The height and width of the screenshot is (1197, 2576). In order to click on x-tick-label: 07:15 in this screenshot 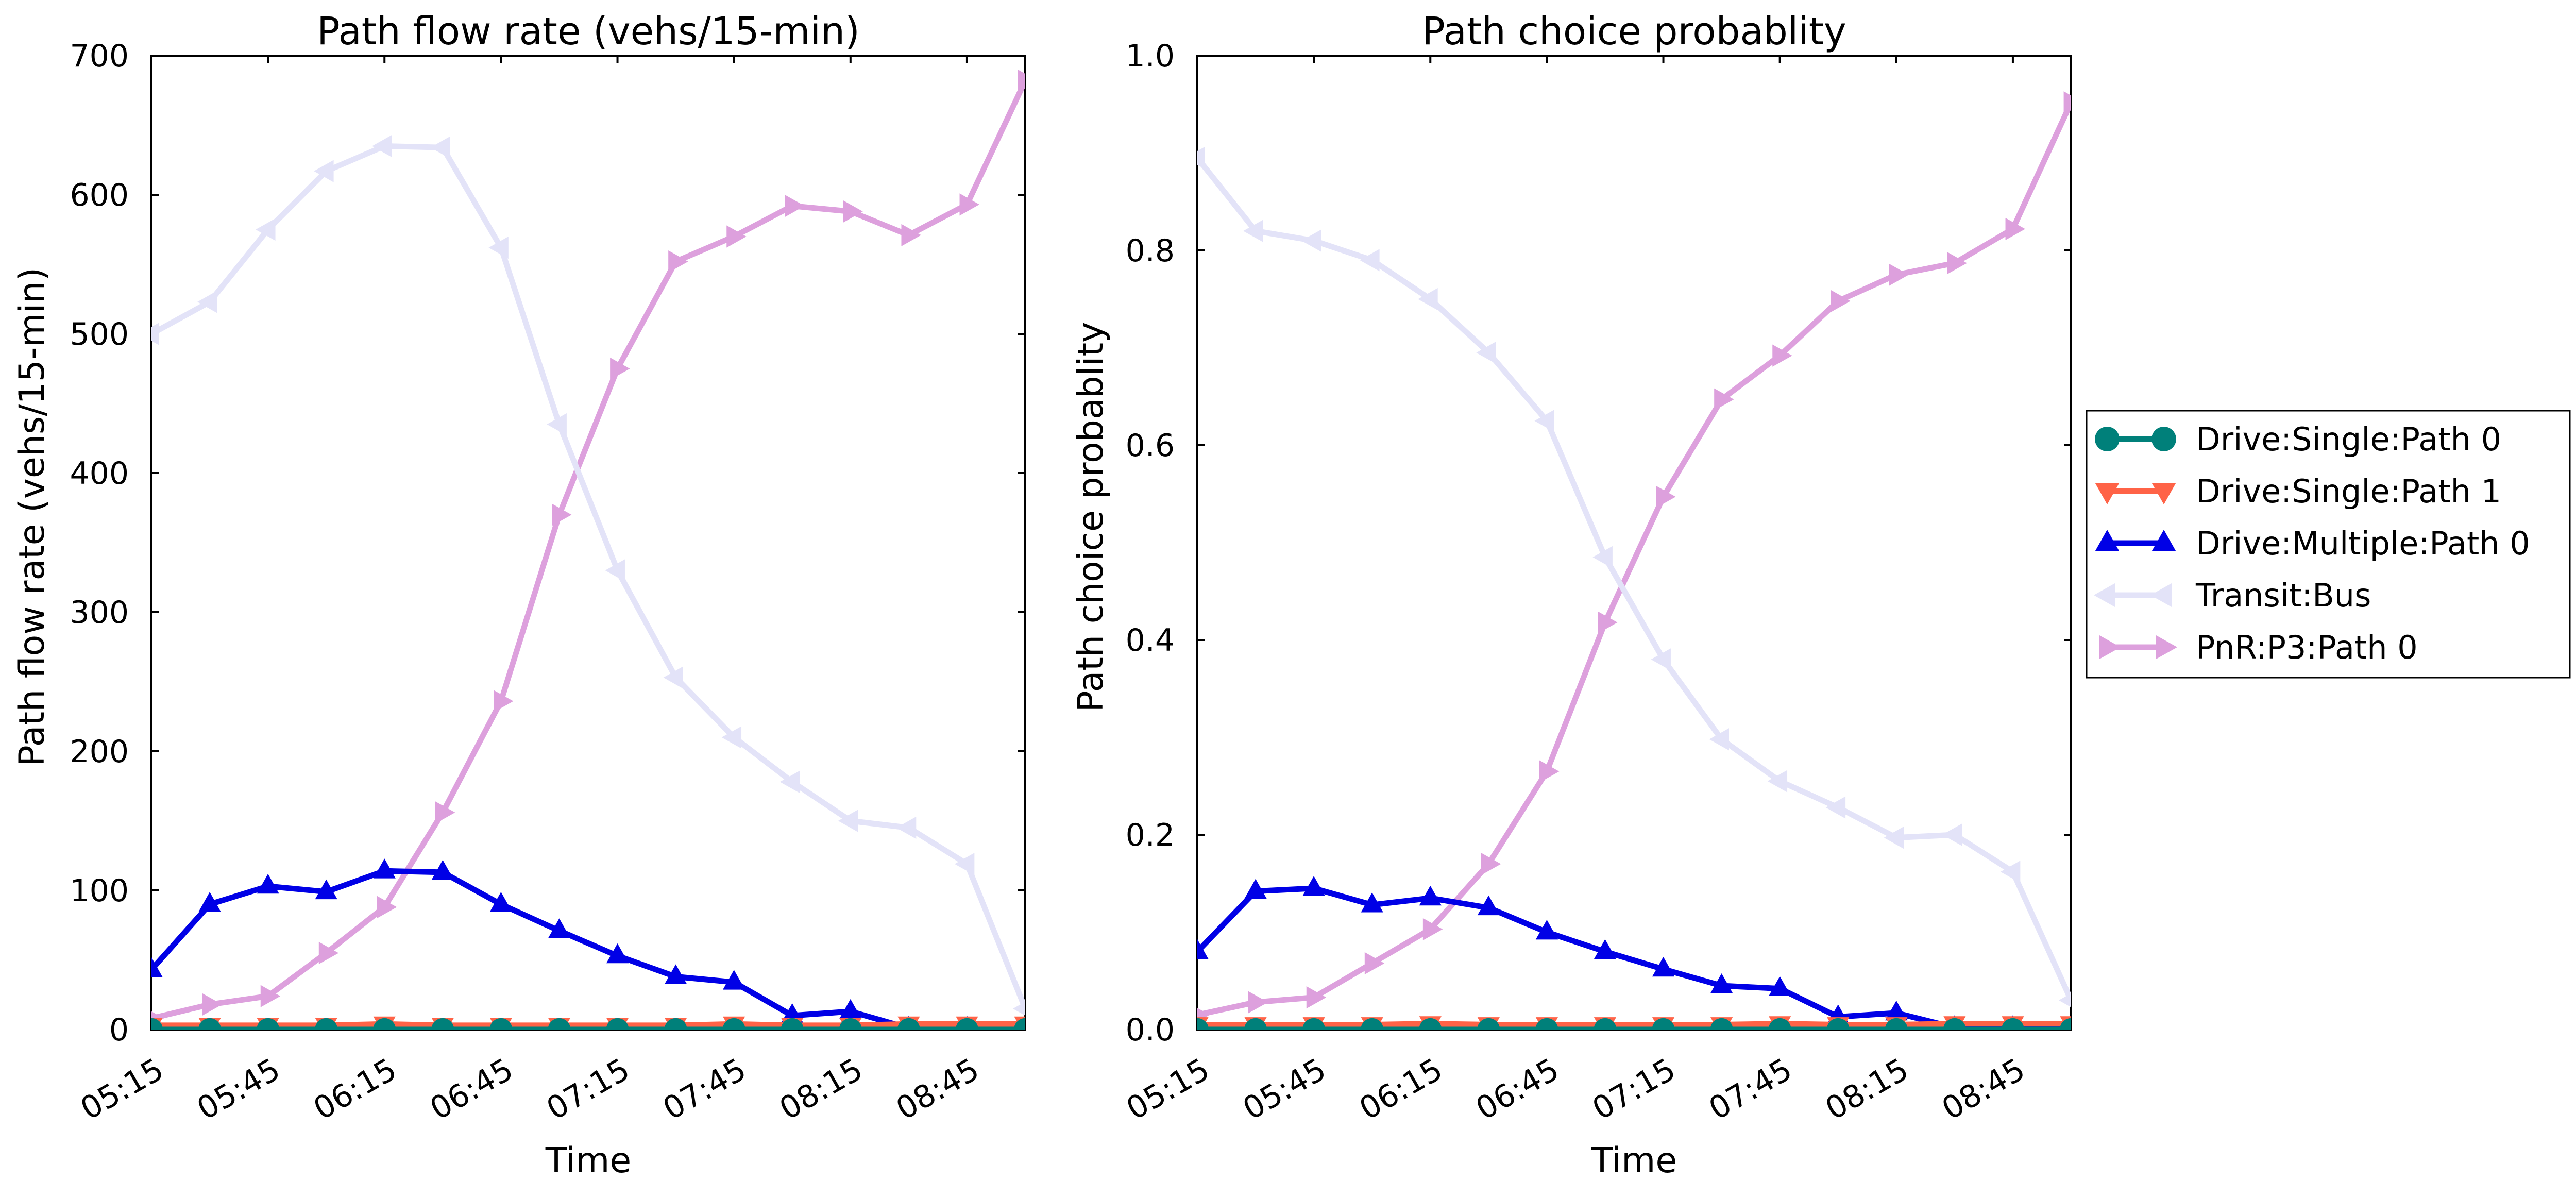, I will do `click(588, 1089)`.